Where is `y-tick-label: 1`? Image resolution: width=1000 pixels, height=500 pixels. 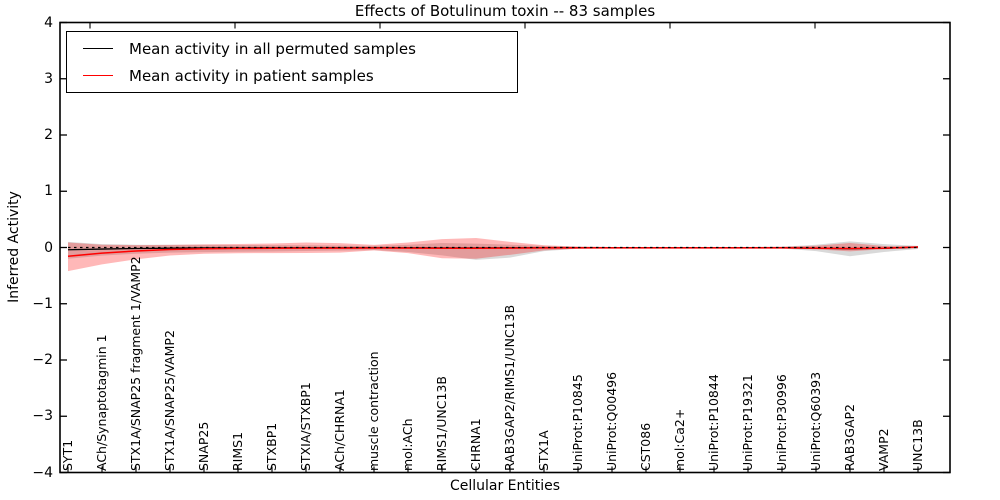
y-tick-label: 1 is located at coordinates (48, 191).